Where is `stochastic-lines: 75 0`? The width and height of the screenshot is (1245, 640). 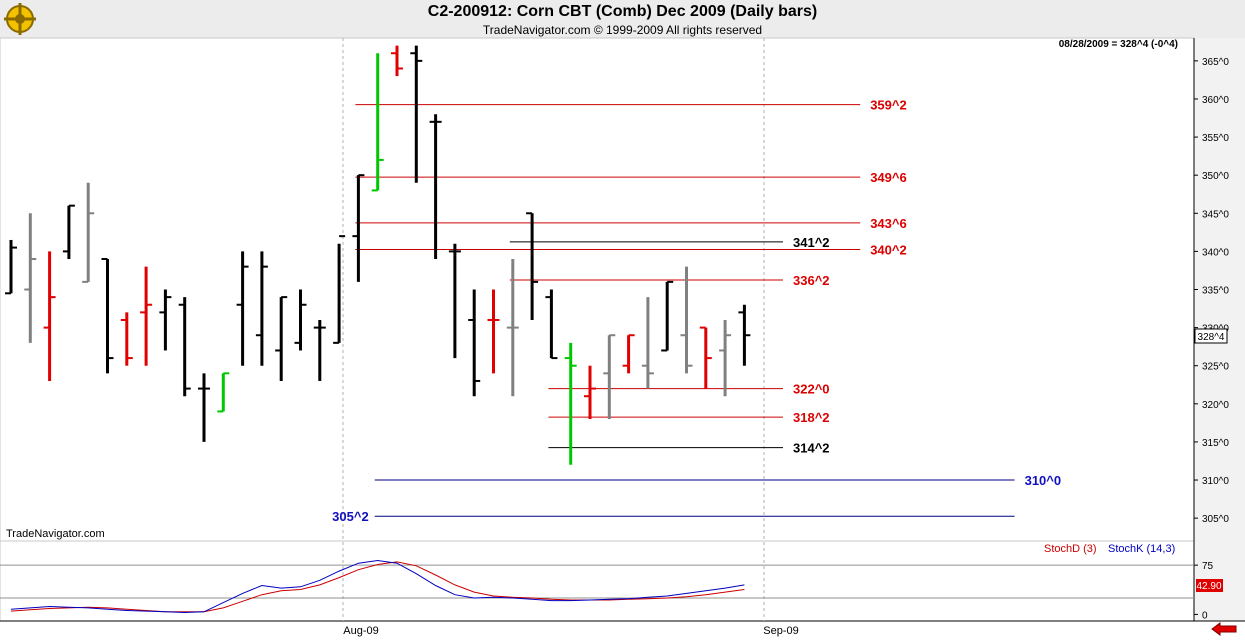 stochastic-lines: 75 0 is located at coordinates (607, 590).